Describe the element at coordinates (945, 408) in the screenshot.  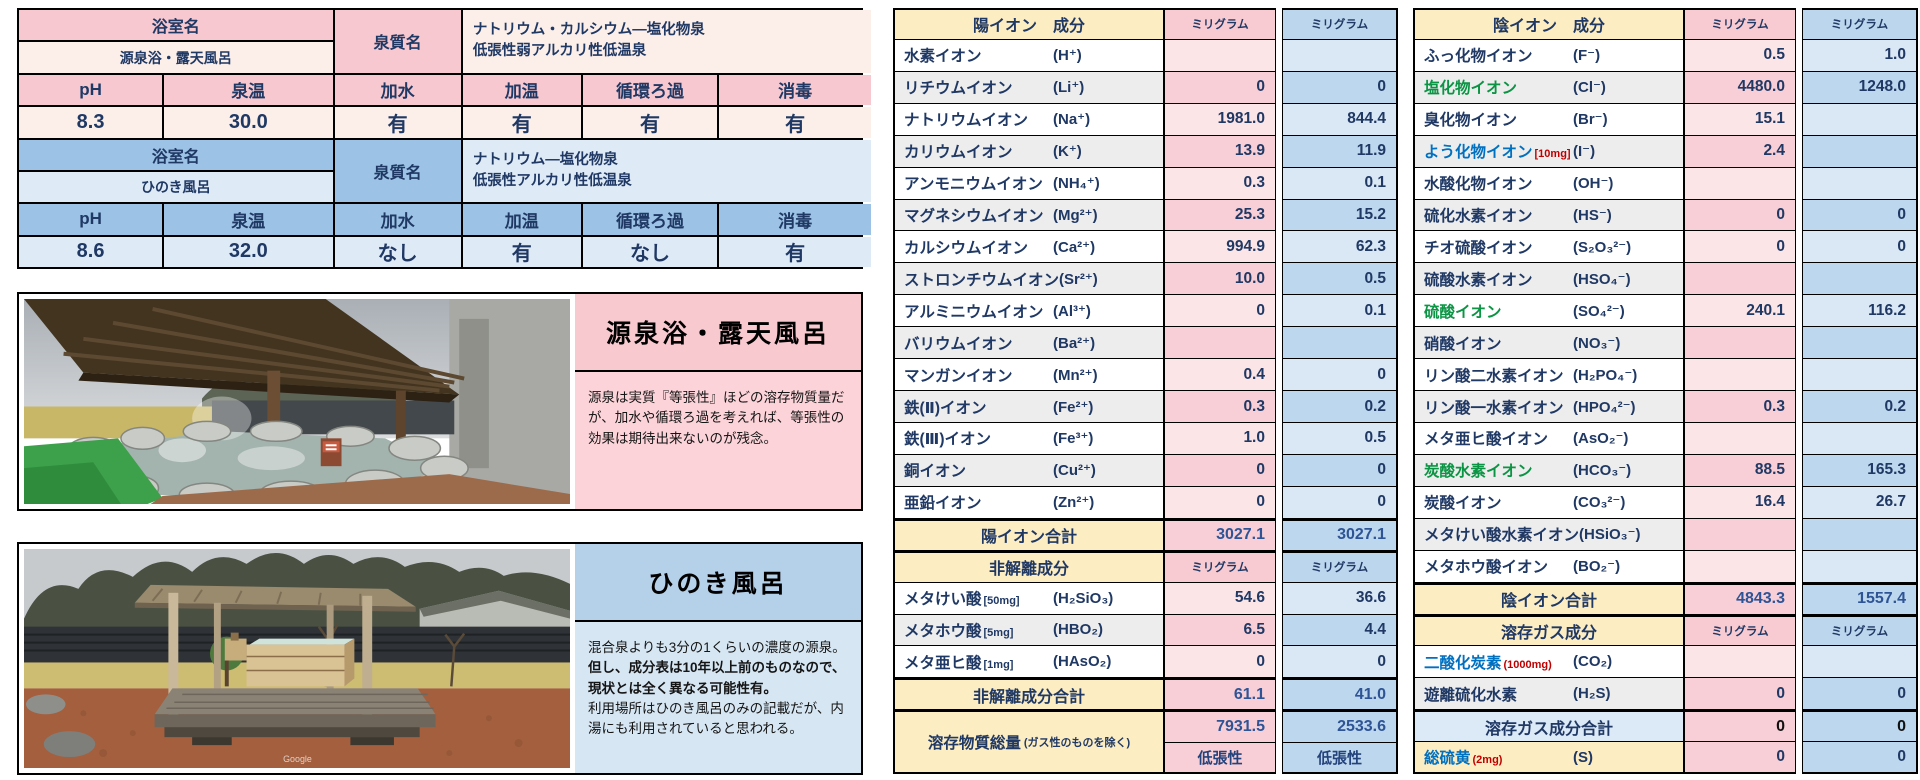
I see `ion-name-text: 鉄(Ⅱ)イオン` at that location.